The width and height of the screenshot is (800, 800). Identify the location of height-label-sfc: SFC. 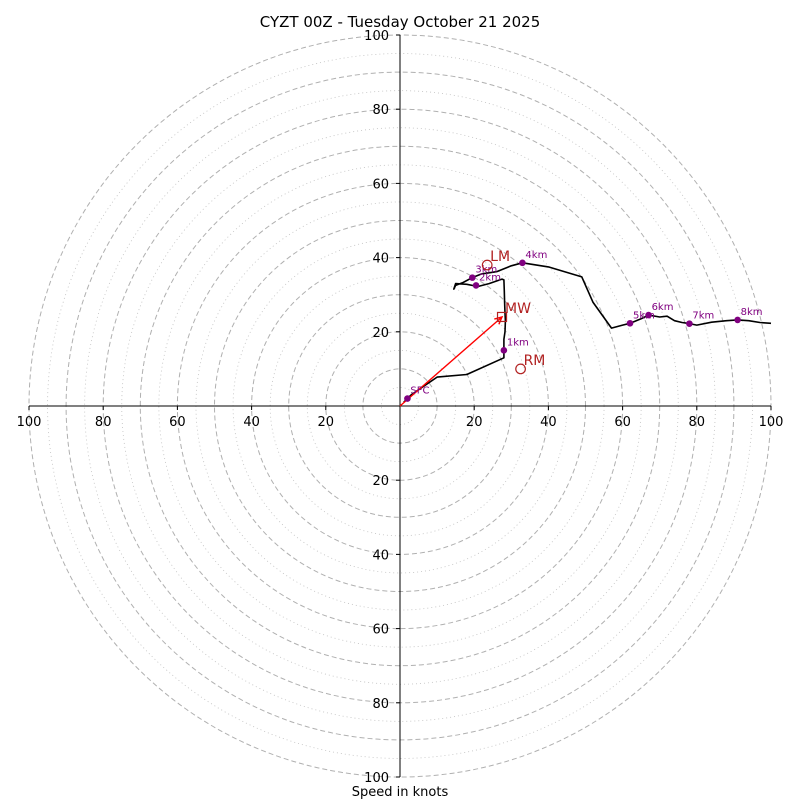
(419, 391).